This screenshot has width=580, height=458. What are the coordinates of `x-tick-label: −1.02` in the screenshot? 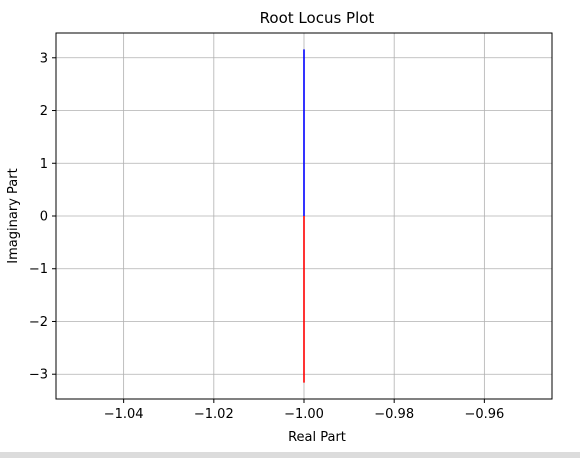 It's located at (214, 414).